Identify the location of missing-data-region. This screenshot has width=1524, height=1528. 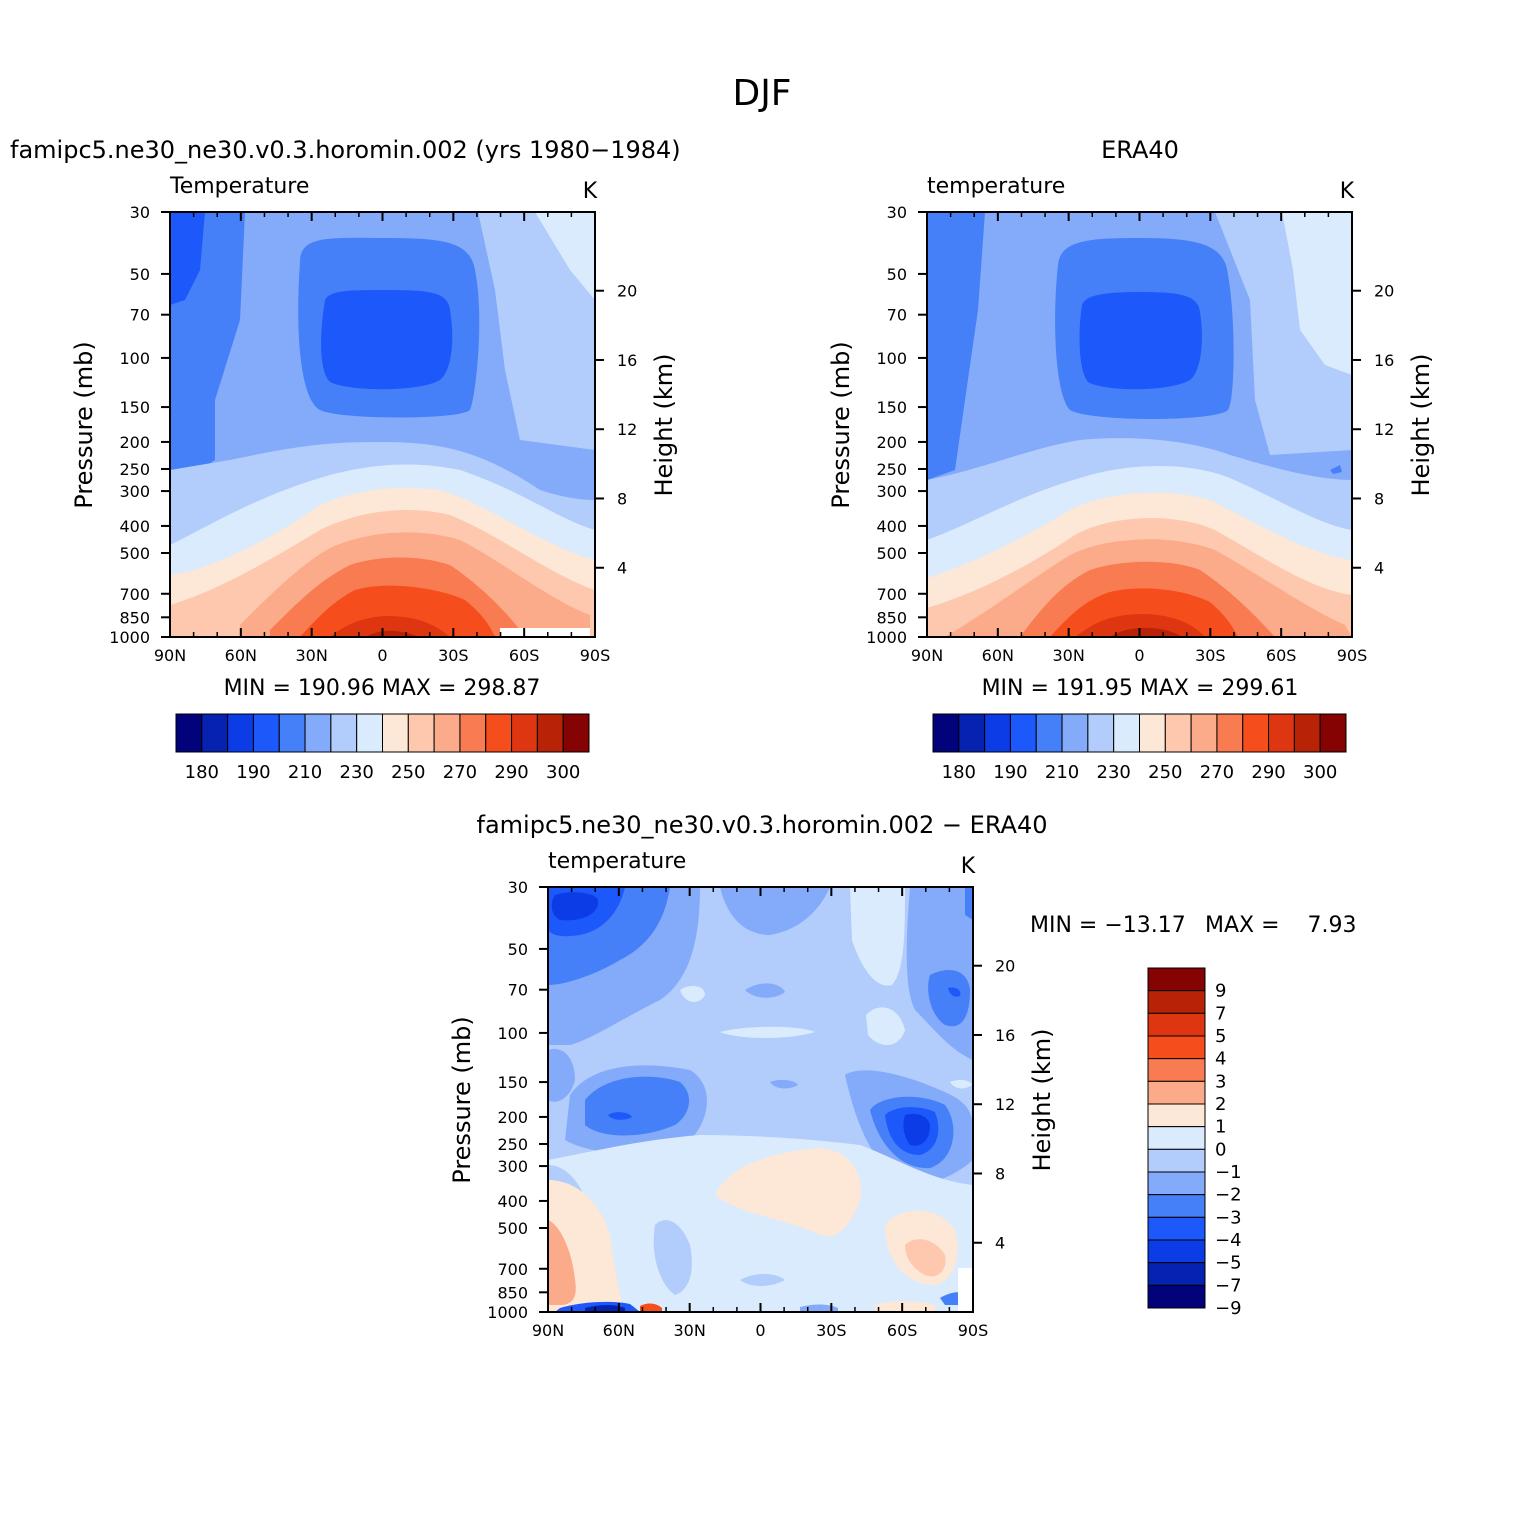
(965, 1290).